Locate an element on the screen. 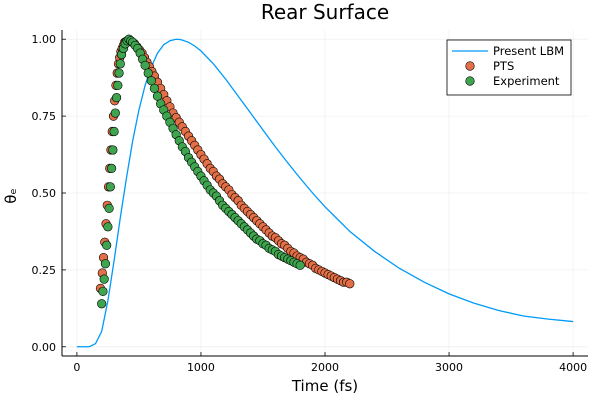 This screenshot has height=400, width=600. legend: Present LBM PTS Experiment is located at coordinates (509, 67).